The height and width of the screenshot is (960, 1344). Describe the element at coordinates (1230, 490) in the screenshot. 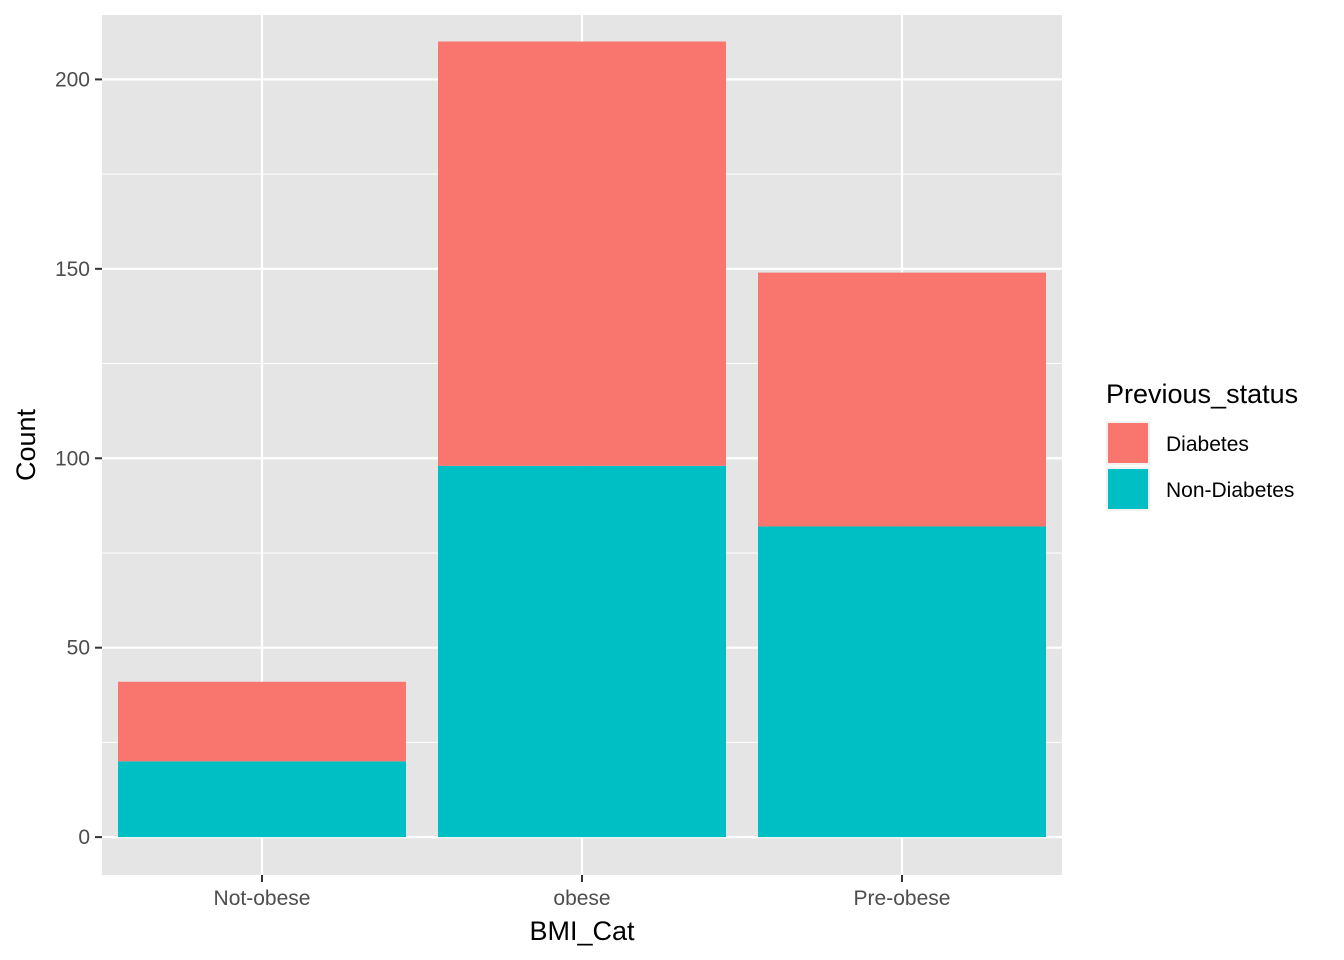

I see `legend-label-non-diabetes: Non-Diabetes` at that location.